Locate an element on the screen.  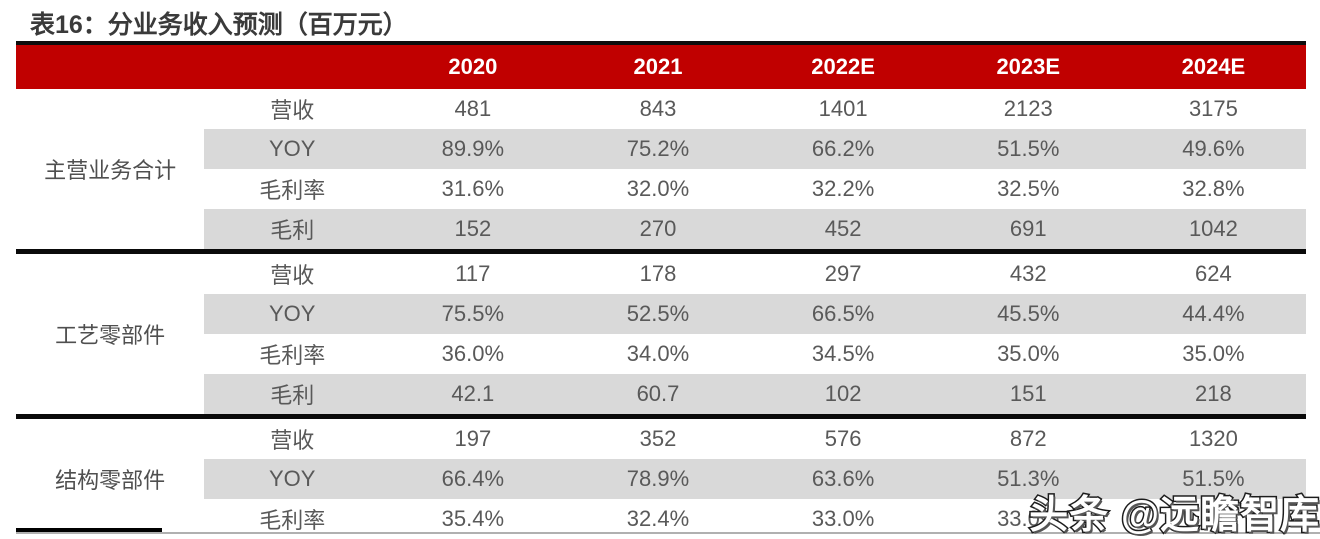
year-header-cell: 2023E is located at coordinates (1028, 65).